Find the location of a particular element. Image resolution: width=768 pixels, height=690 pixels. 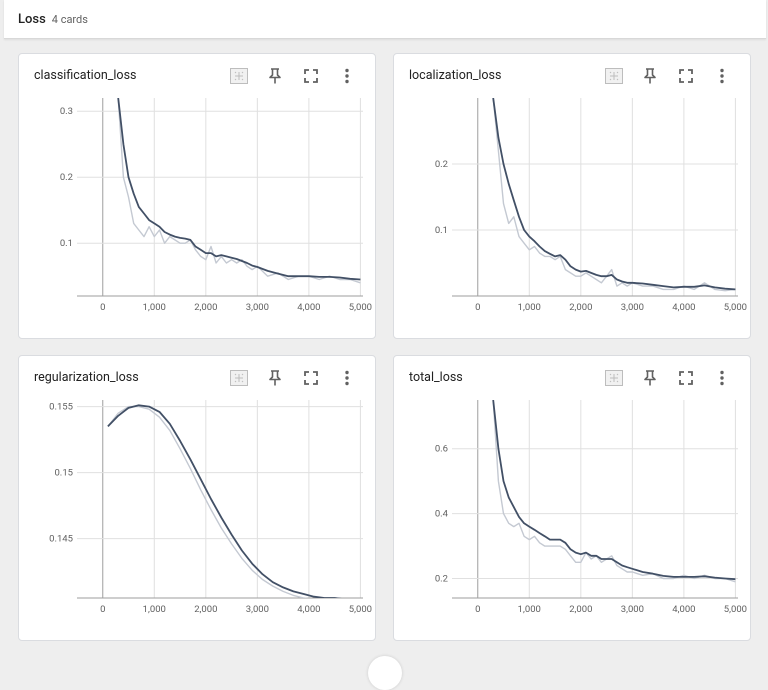

card-title: total_loss is located at coordinates (436, 377).